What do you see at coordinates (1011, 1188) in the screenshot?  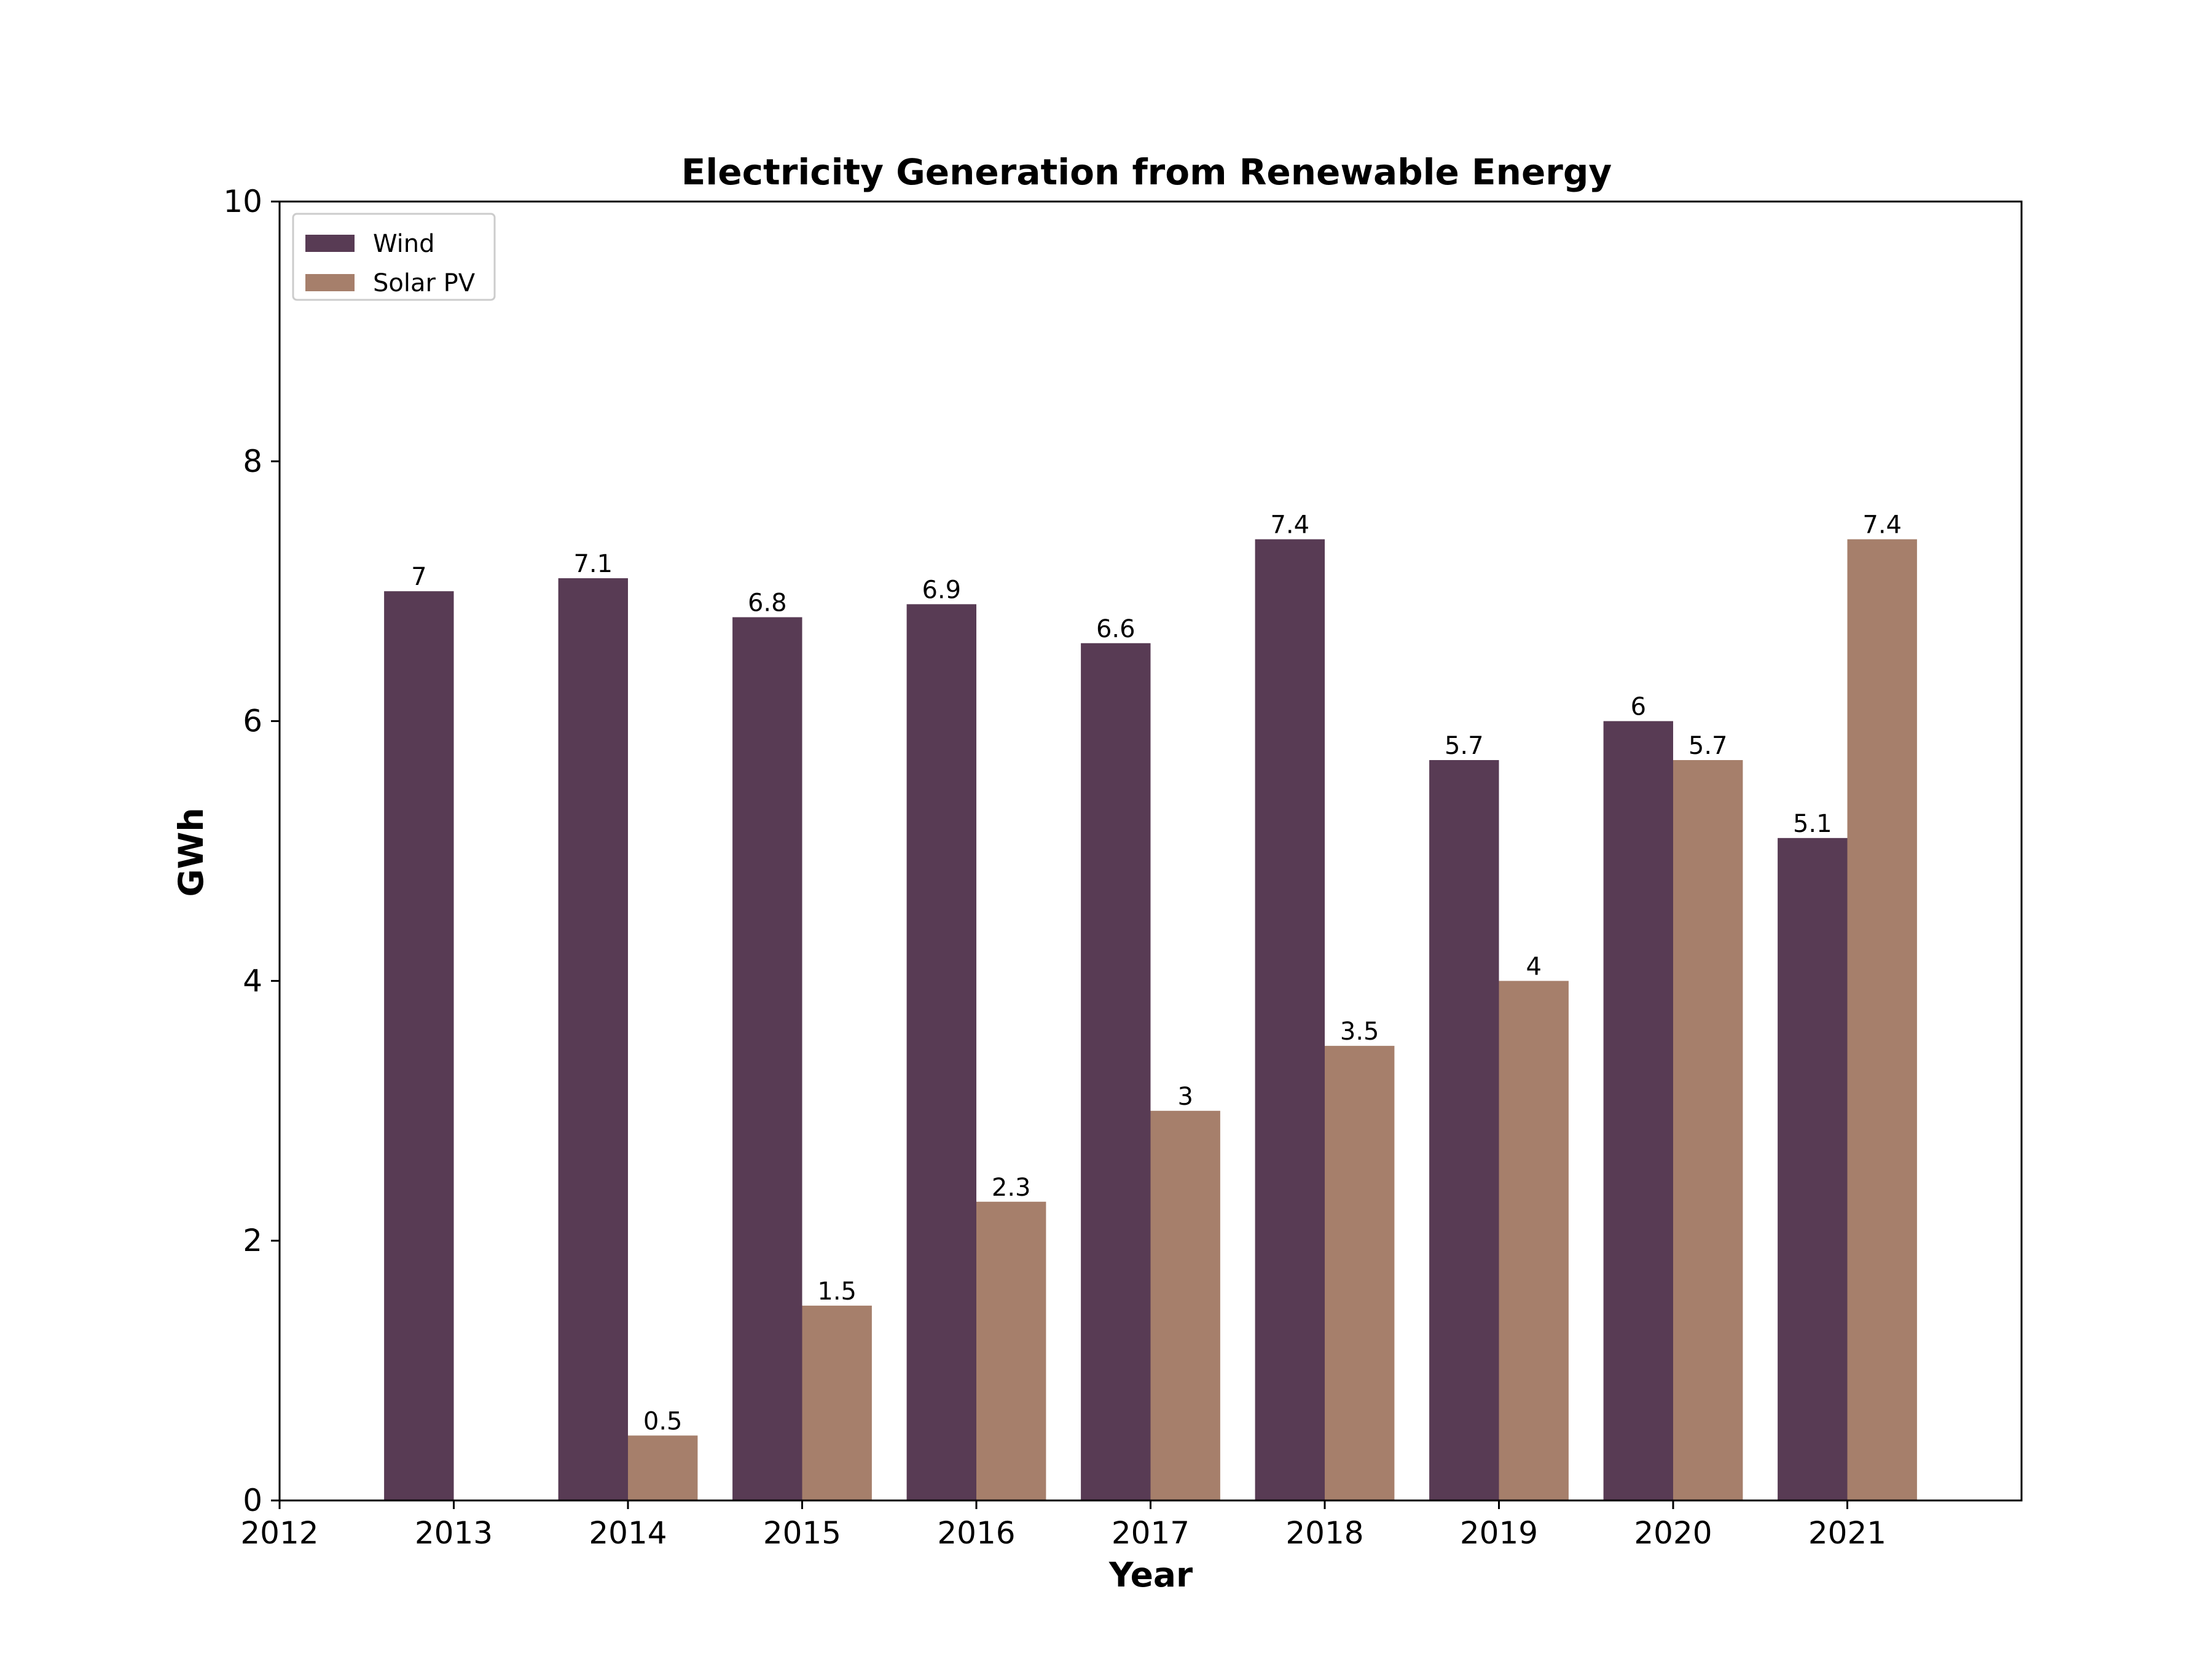 I see `bar-value-label: 2.3` at bounding box center [1011, 1188].